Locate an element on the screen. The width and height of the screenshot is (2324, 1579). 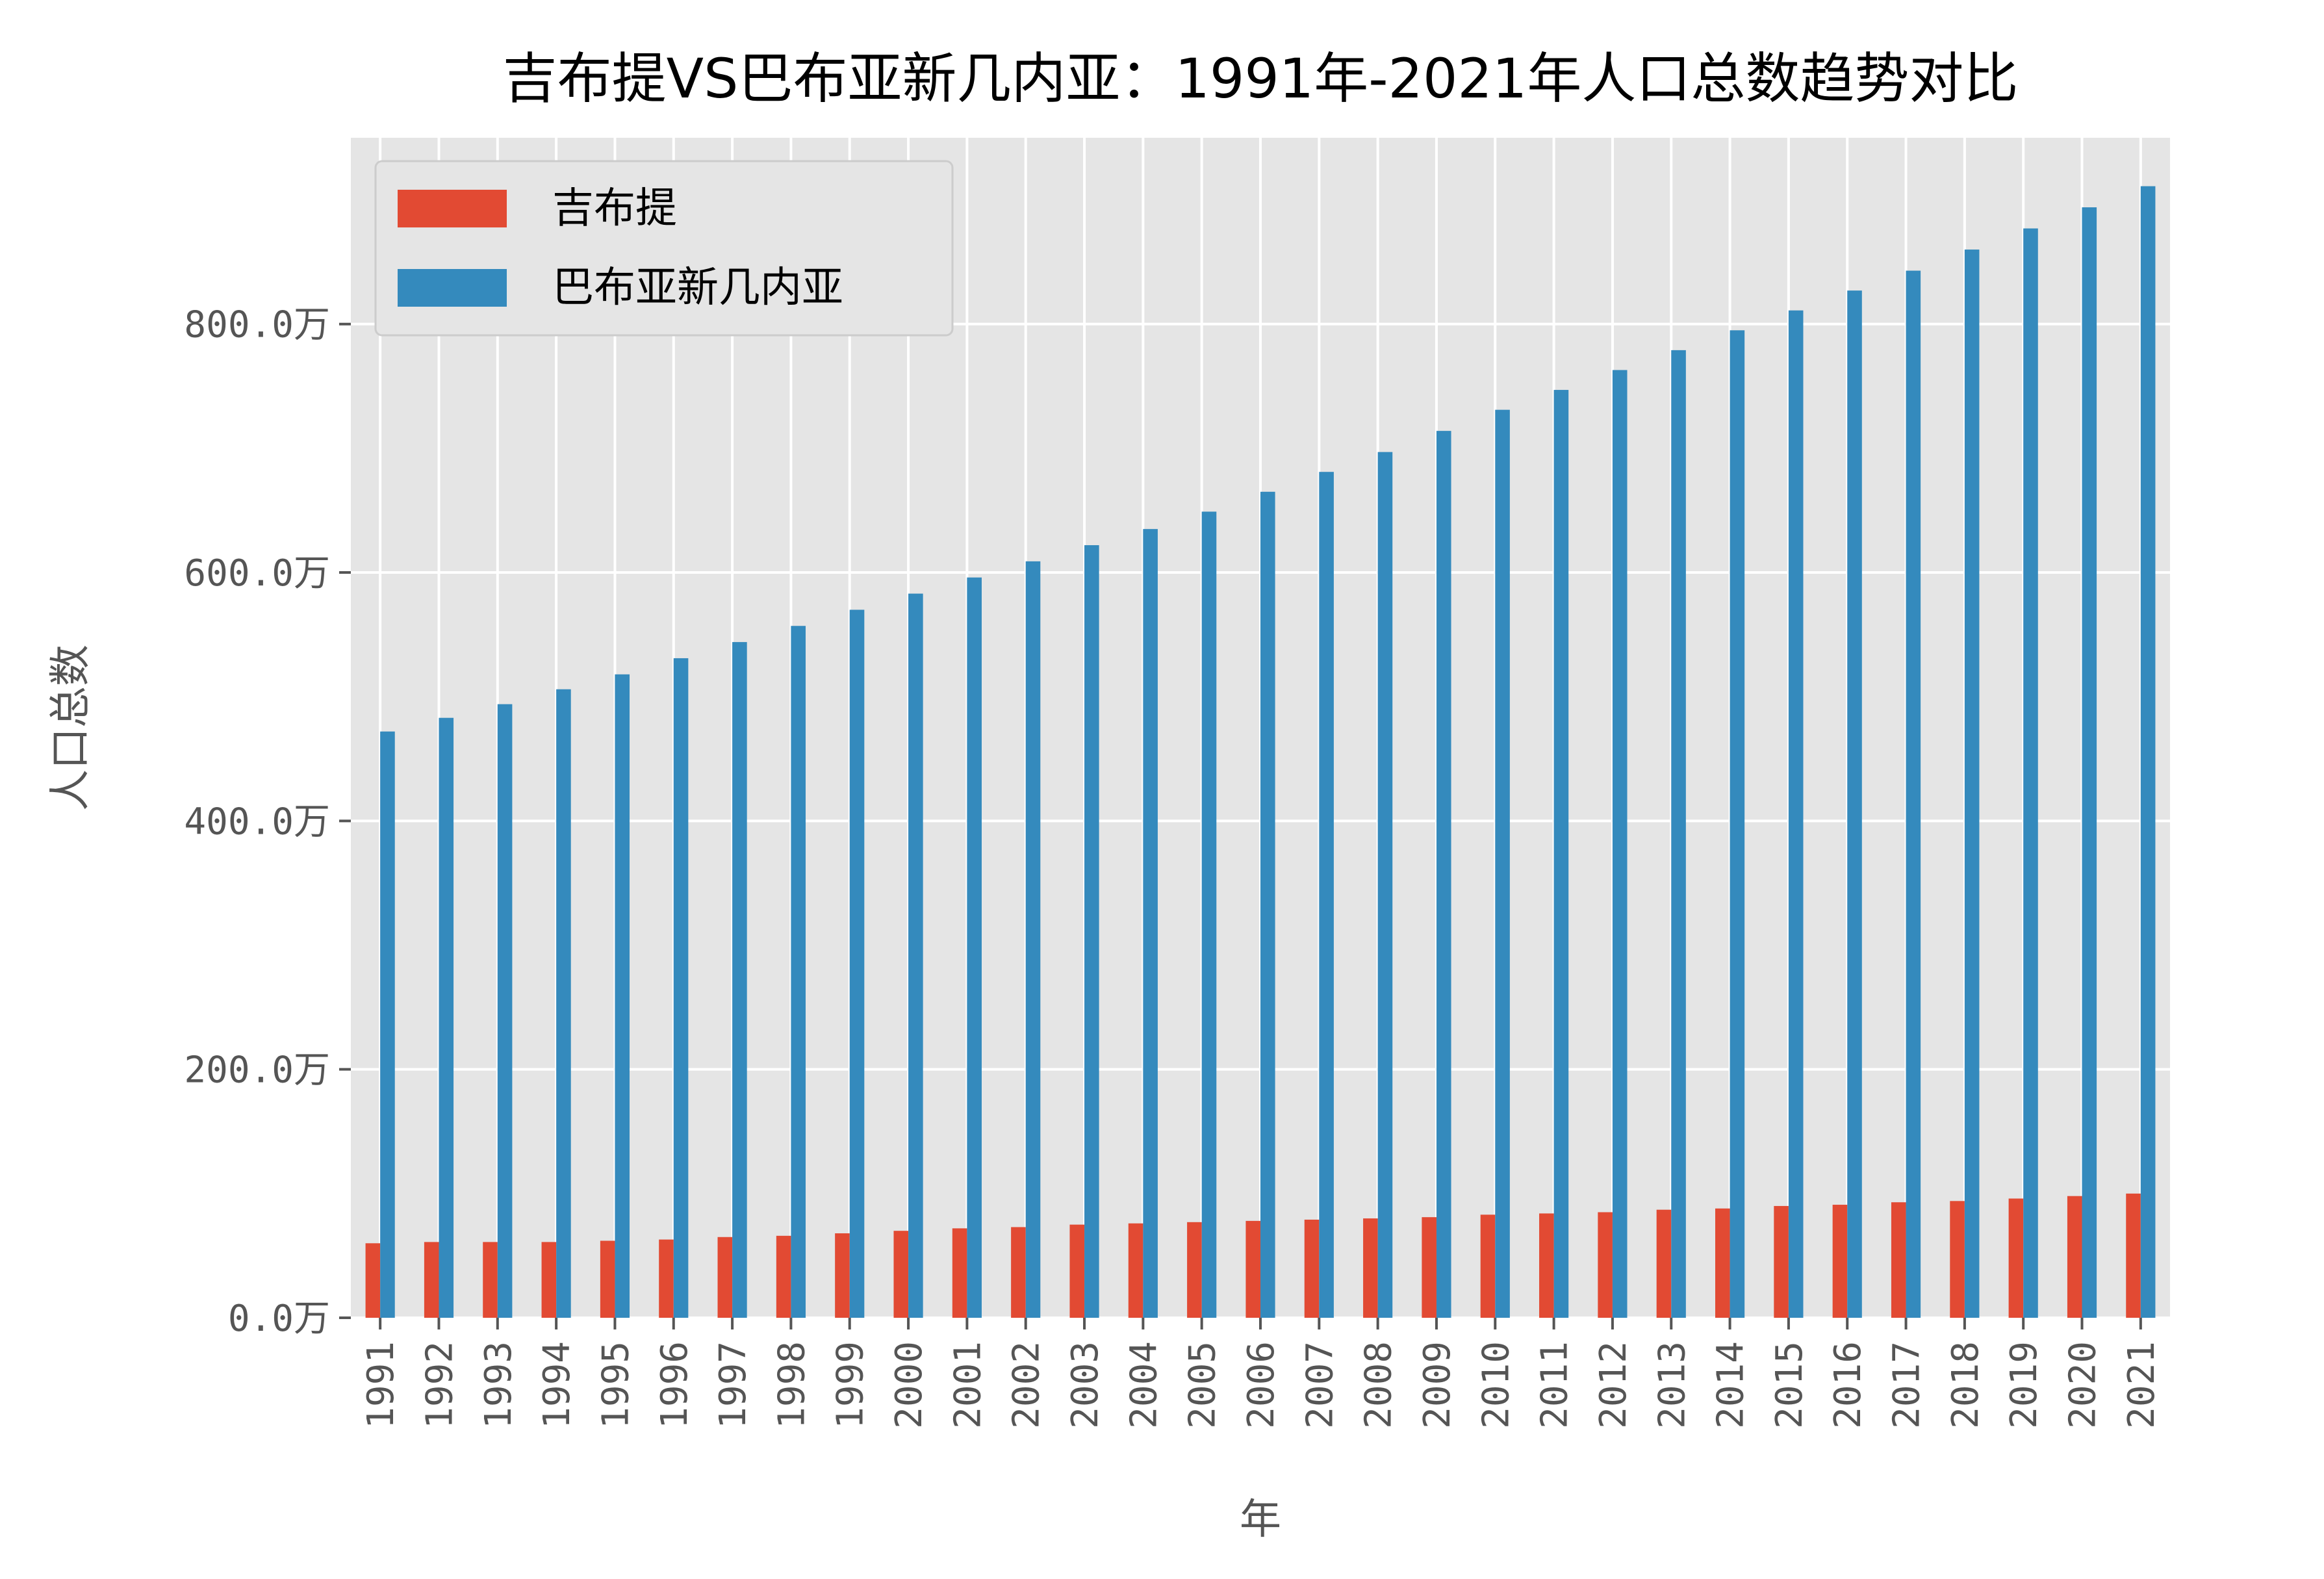
x-tick-label: 1999 is located at coordinates (851, 1385).